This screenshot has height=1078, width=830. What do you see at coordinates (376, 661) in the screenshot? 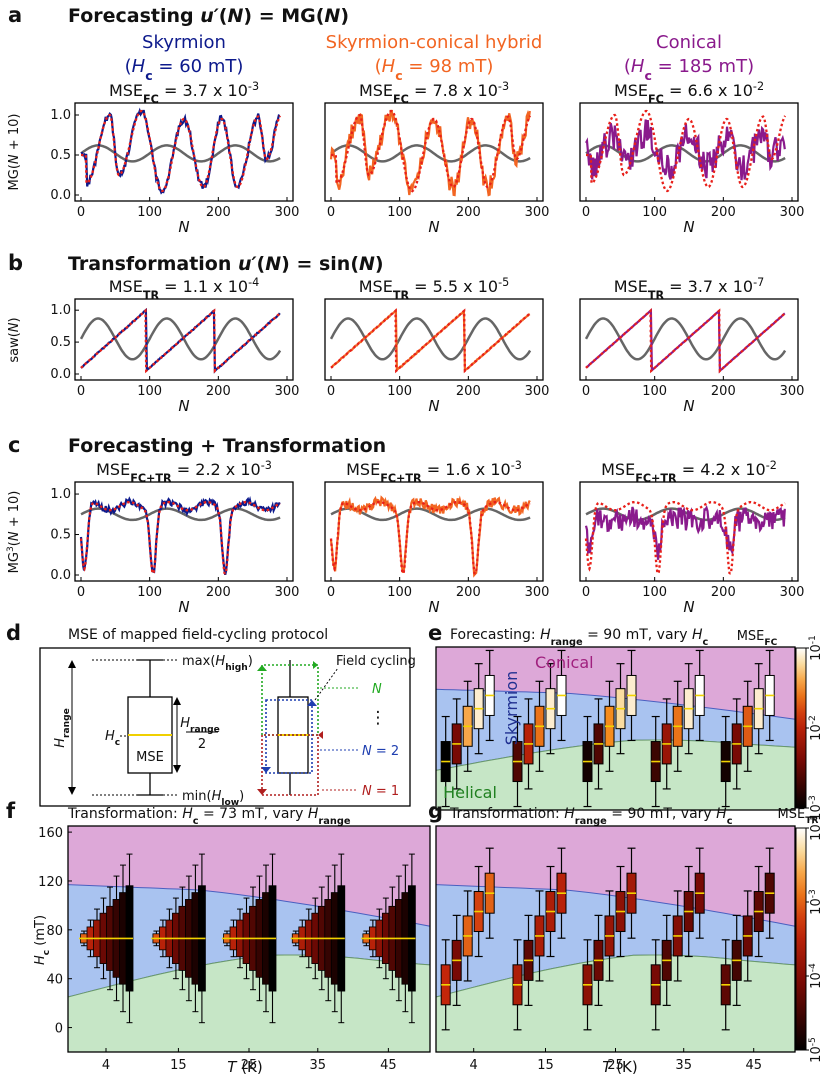
I see `field-cycling-label: Field cycling` at bounding box center [376, 661].